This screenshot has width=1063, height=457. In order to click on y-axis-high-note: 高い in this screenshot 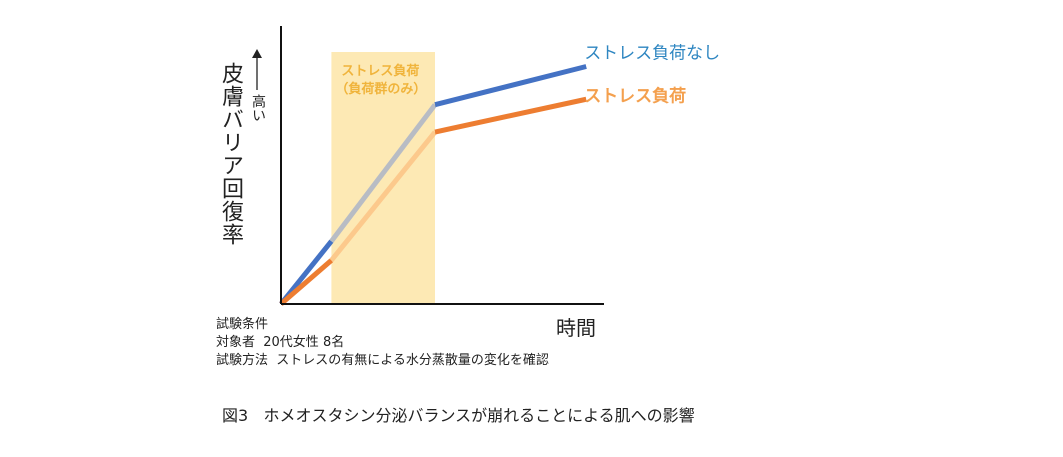, I will do `click(258, 108)`.